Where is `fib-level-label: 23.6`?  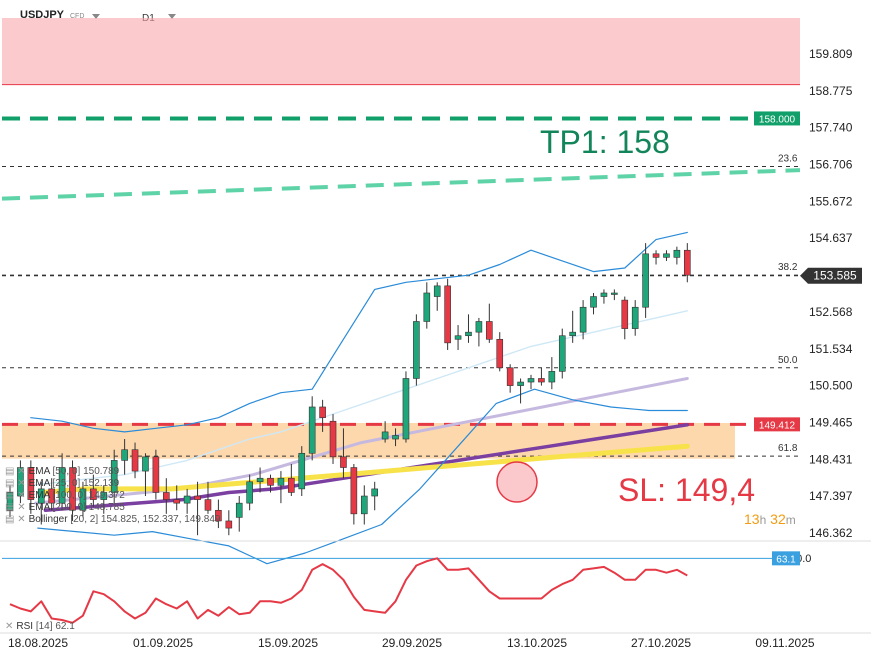 fib-level-label: 23.6 is located at coordinates (788, 159).